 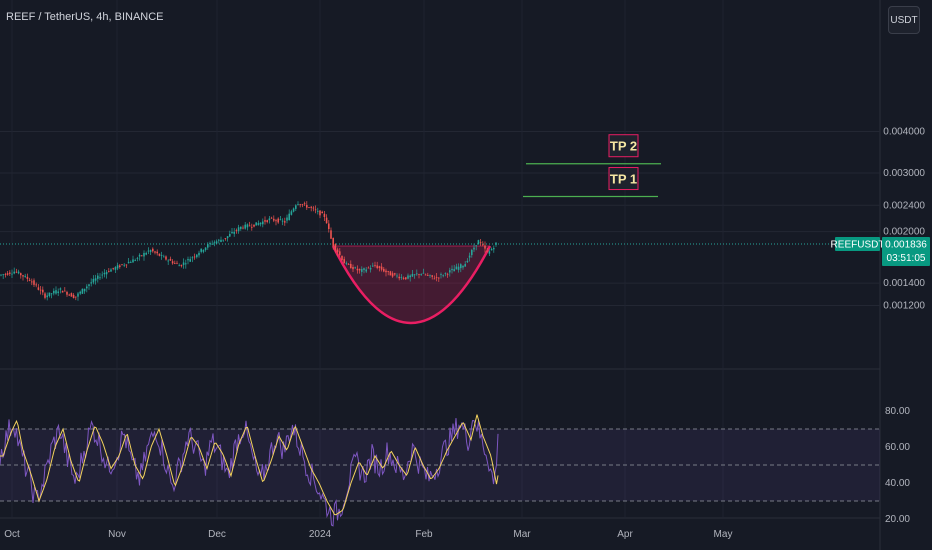 I want to click on x-tick-label: Apr, so click(x=625, y=534).